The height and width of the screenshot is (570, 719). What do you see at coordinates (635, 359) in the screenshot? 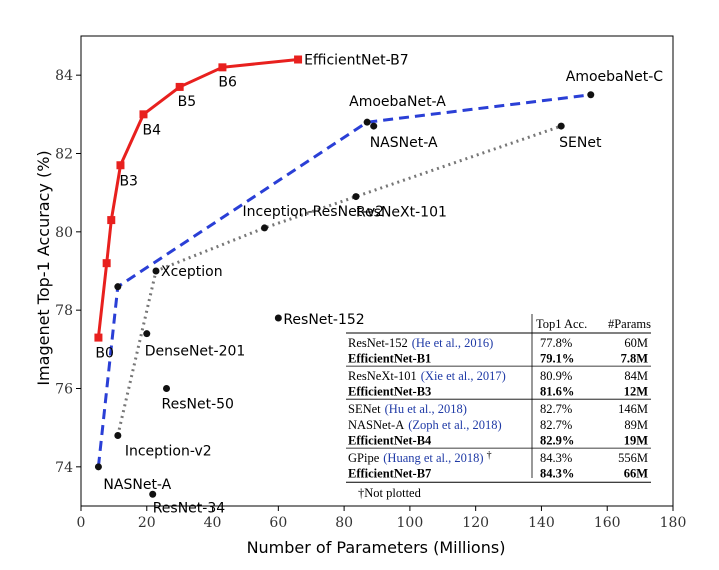
I see `table-params: 7.8M` at bounding box center [635, 359].